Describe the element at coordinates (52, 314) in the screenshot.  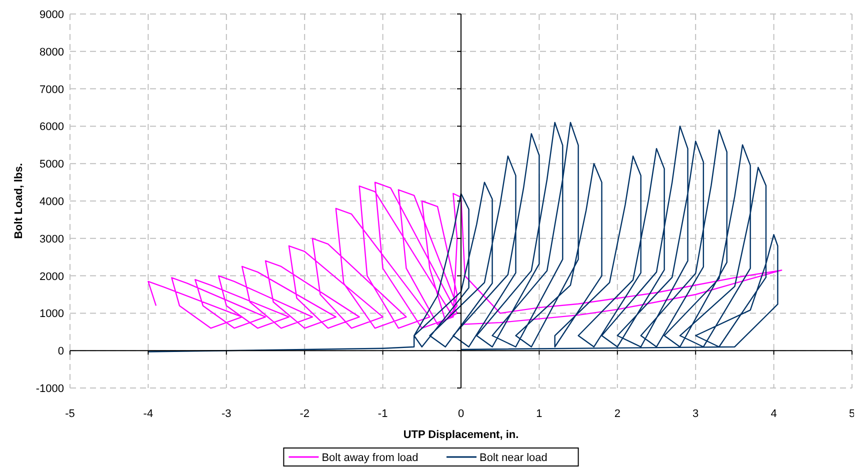
I see `y-tick-label: 1000` at that location.